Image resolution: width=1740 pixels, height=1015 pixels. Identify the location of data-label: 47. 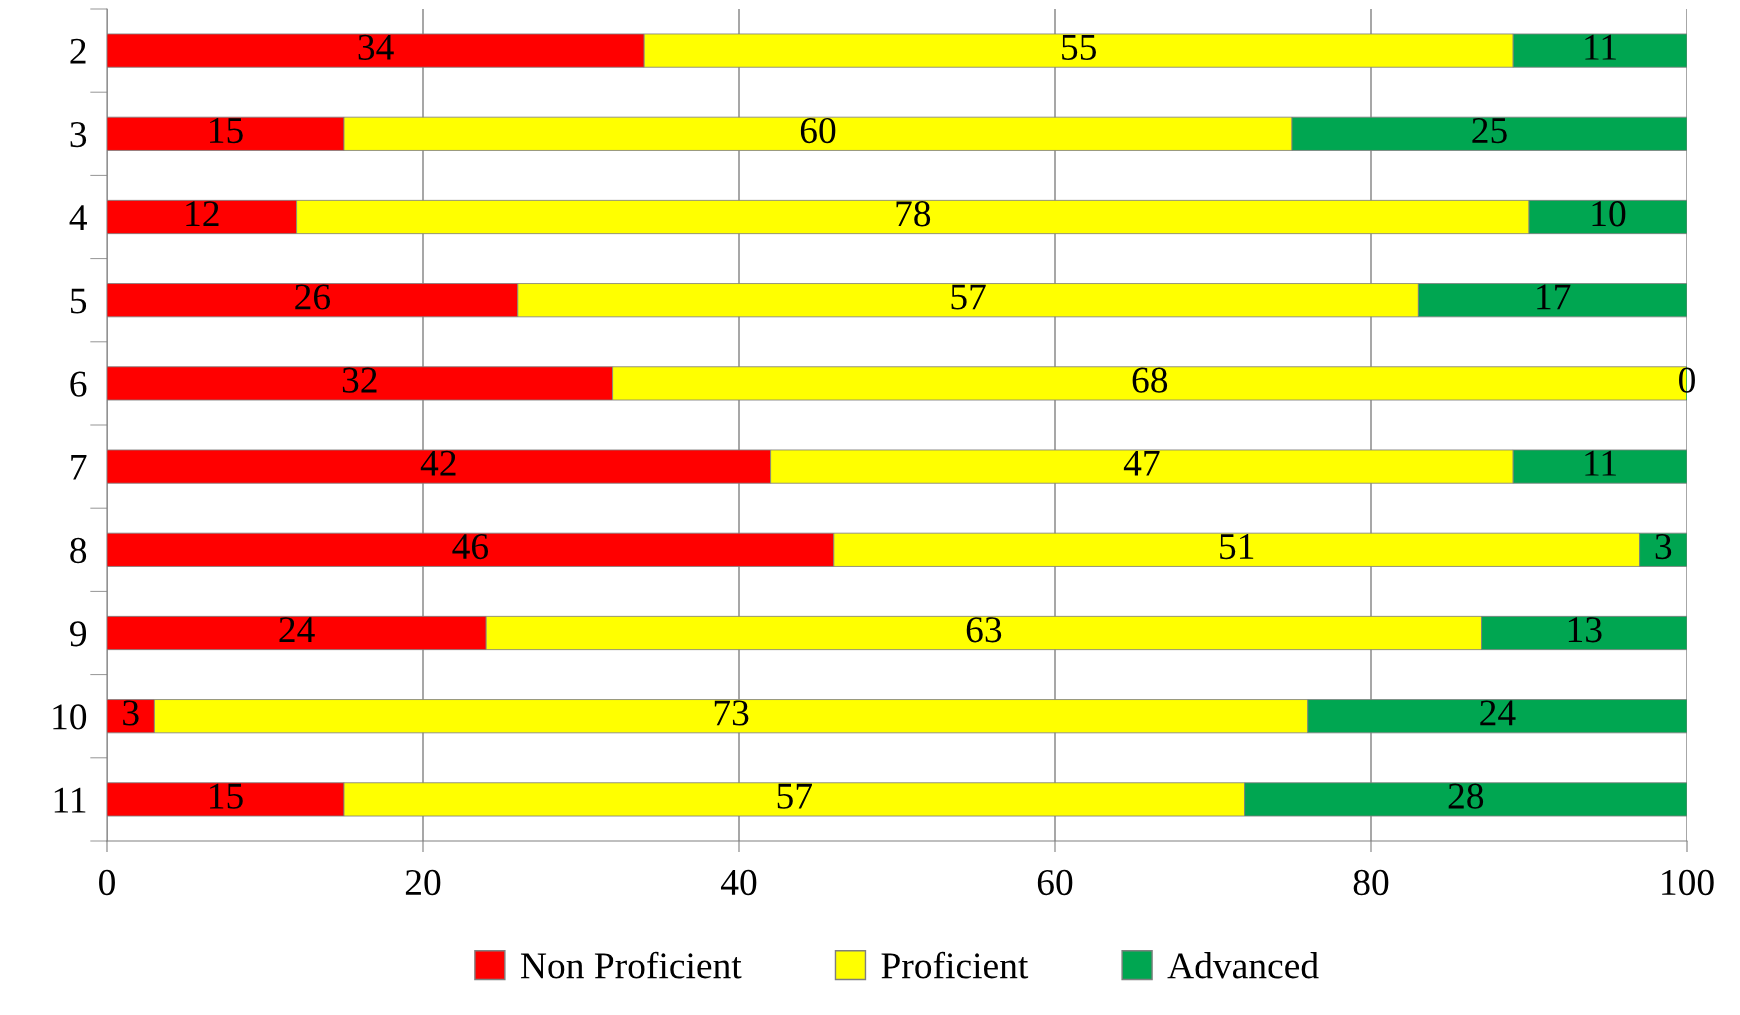
(1141, 463).